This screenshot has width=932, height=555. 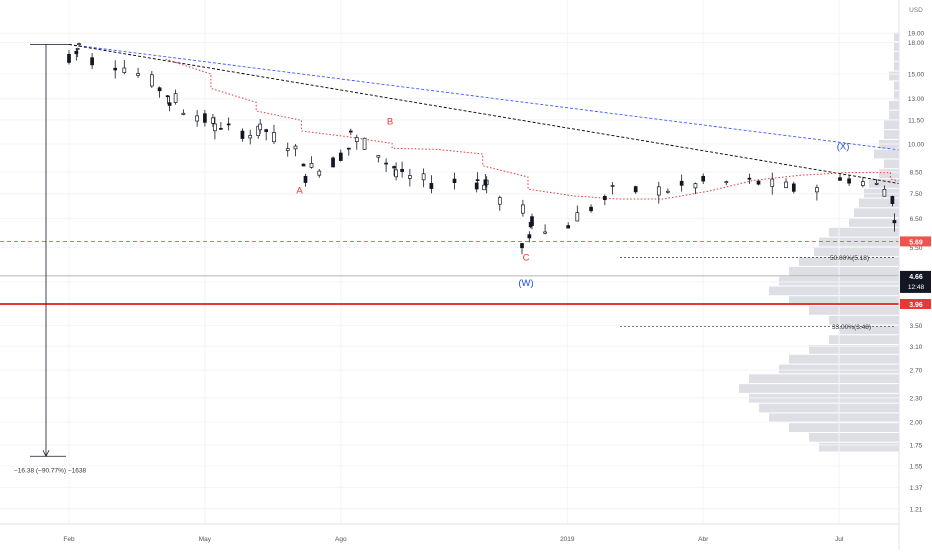 What do you see at coordinates (916, 145) in the screenshot?
I see `y-tick-label: 10.00` at bounding box center [916, 145].